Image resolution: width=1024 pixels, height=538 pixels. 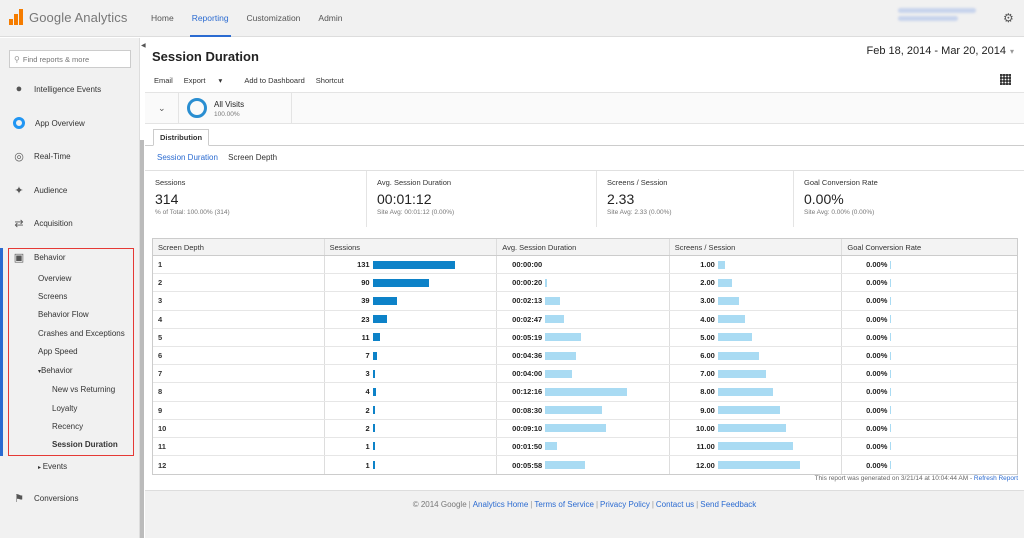 What do you see at coordinates (527, 465) in the screenshot?
I see `cell-value: 00:05:58` at bounding box center [527, 465].